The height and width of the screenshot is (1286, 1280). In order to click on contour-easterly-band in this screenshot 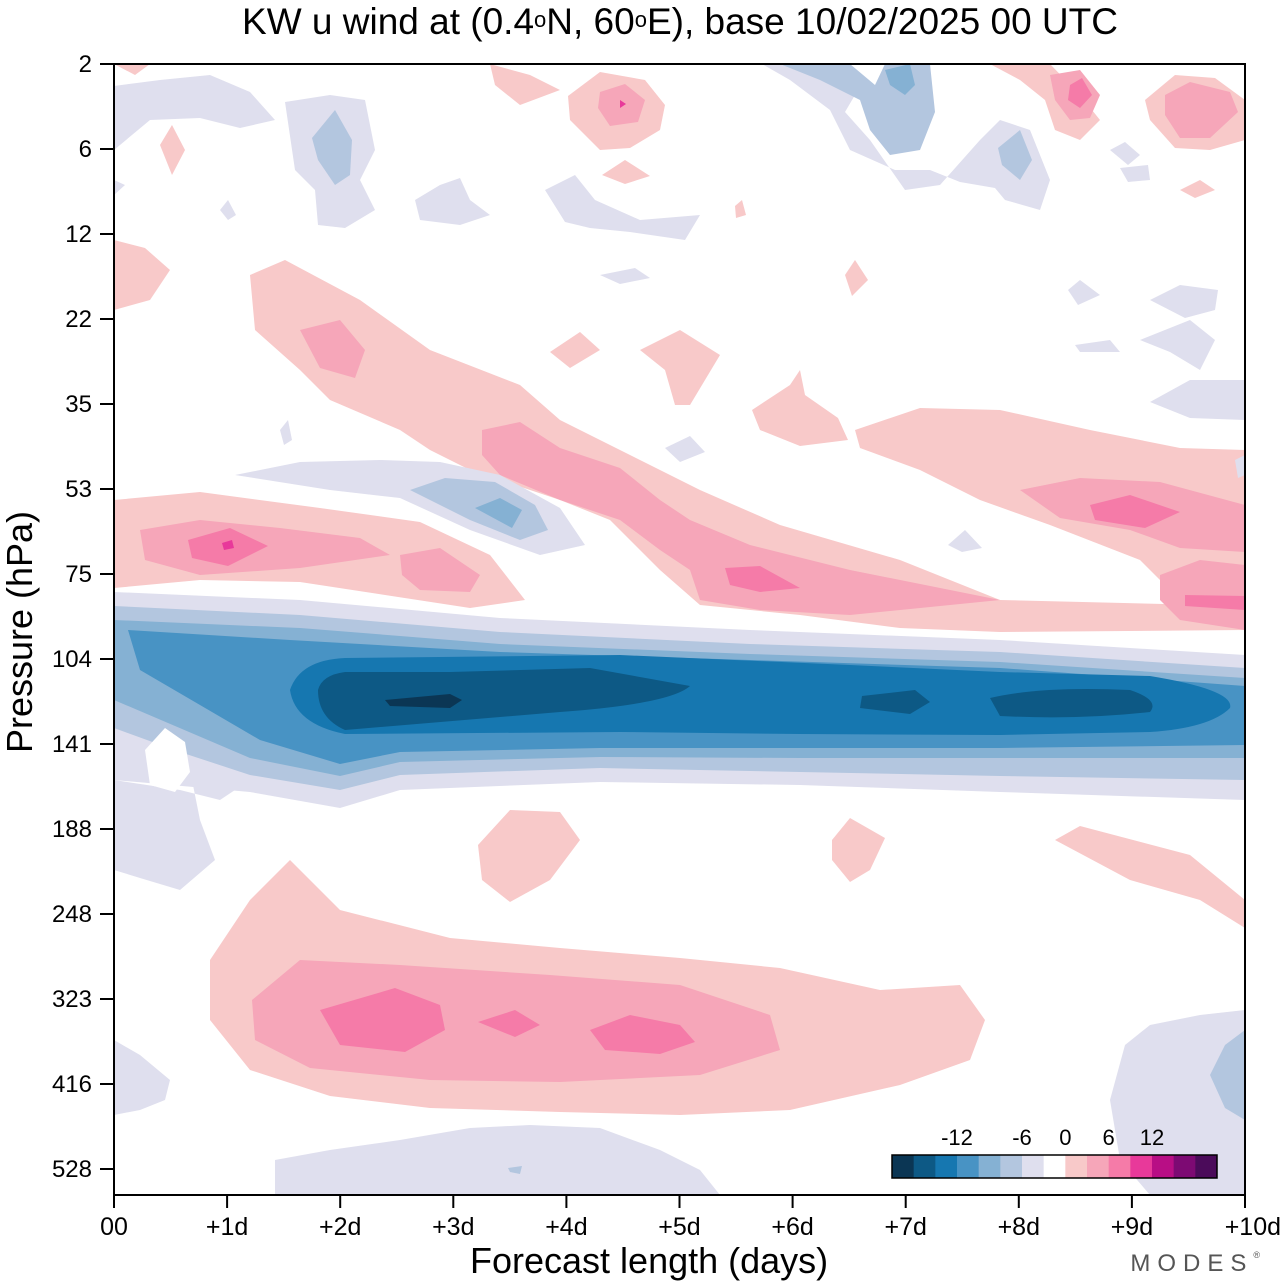, I will do `click(679, 700)`.